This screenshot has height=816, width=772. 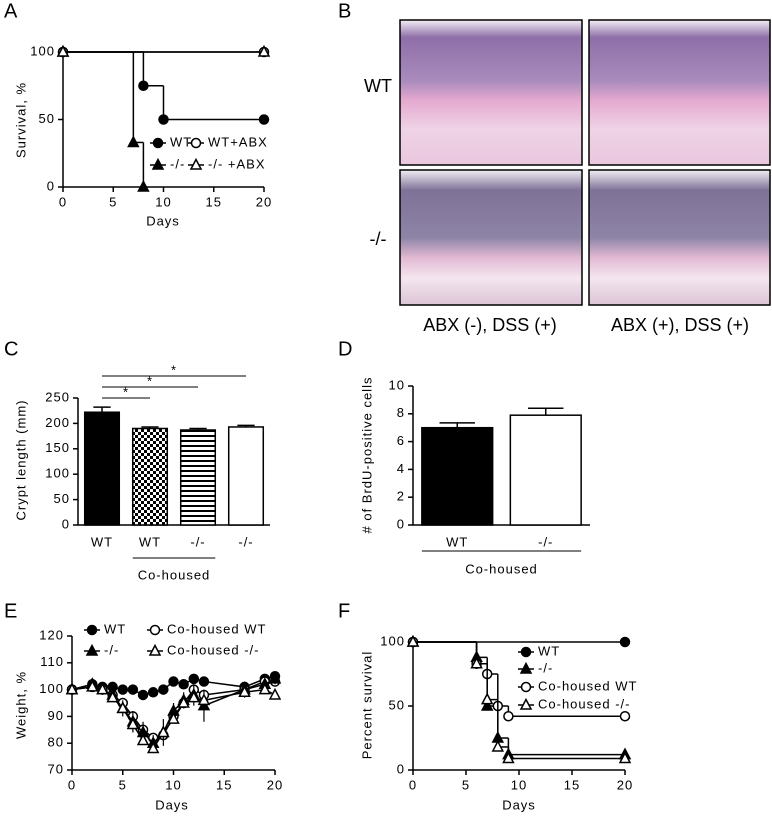 I want to click on y-tick-label: 2, so click(x=401, y=496).